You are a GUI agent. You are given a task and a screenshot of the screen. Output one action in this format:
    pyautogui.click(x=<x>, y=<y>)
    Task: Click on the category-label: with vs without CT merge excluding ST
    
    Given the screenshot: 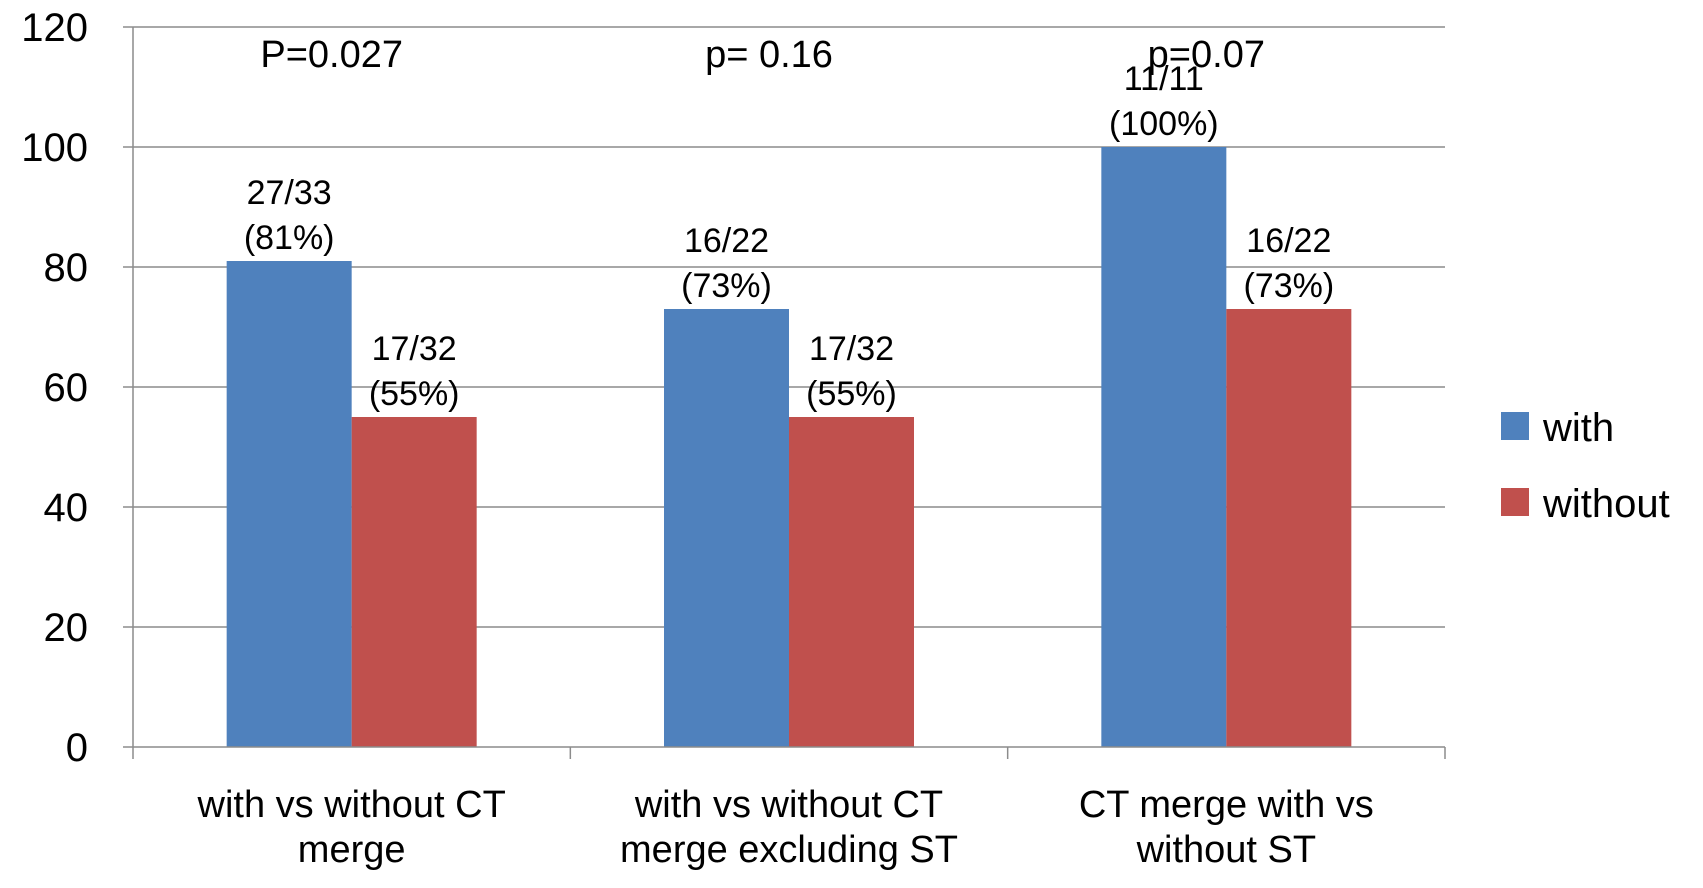 What is the action you would take?
    pyautogui.click(x=789, y=827)
    